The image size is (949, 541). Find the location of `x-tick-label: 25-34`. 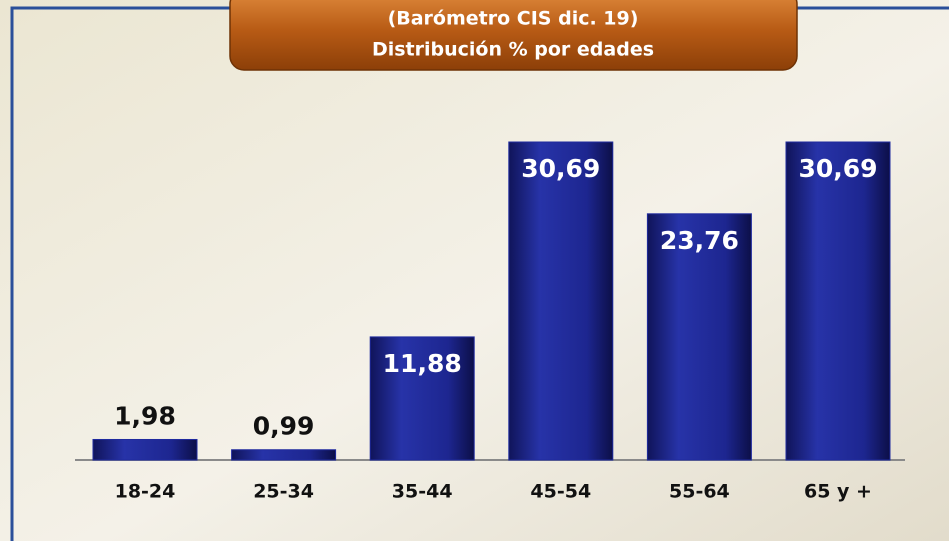

x-tick-label: 25-34 is located at coordinates (283, 492).